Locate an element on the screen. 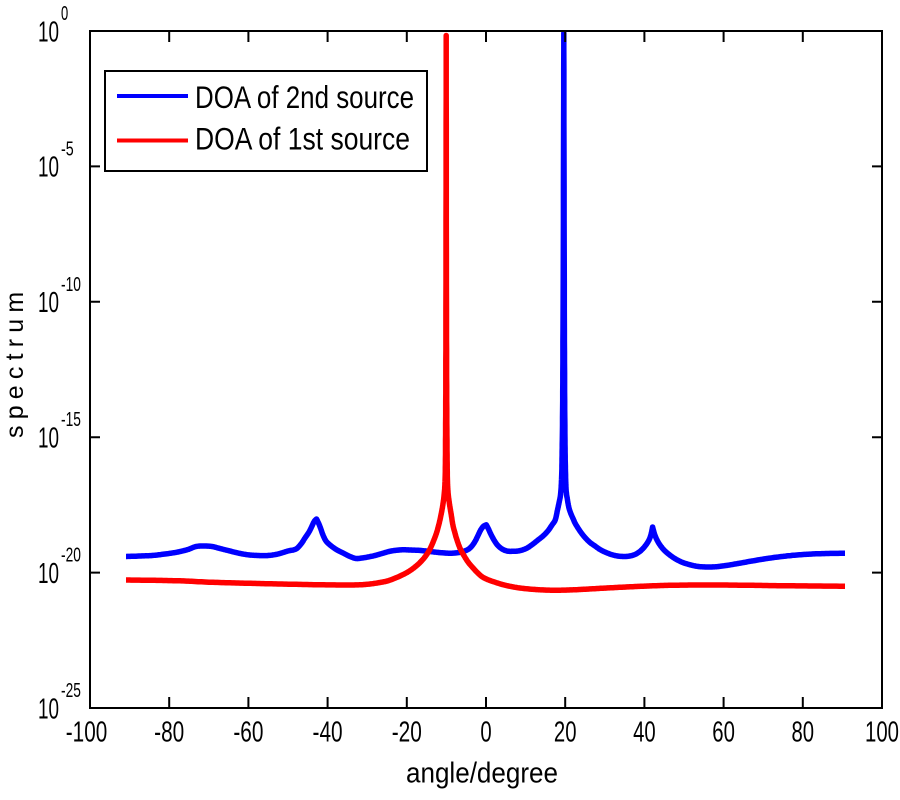 Image resolution: width=900 pixels, height=800 pixels. svg-text: DOA of 1st source is located at coordinates (302, 139).